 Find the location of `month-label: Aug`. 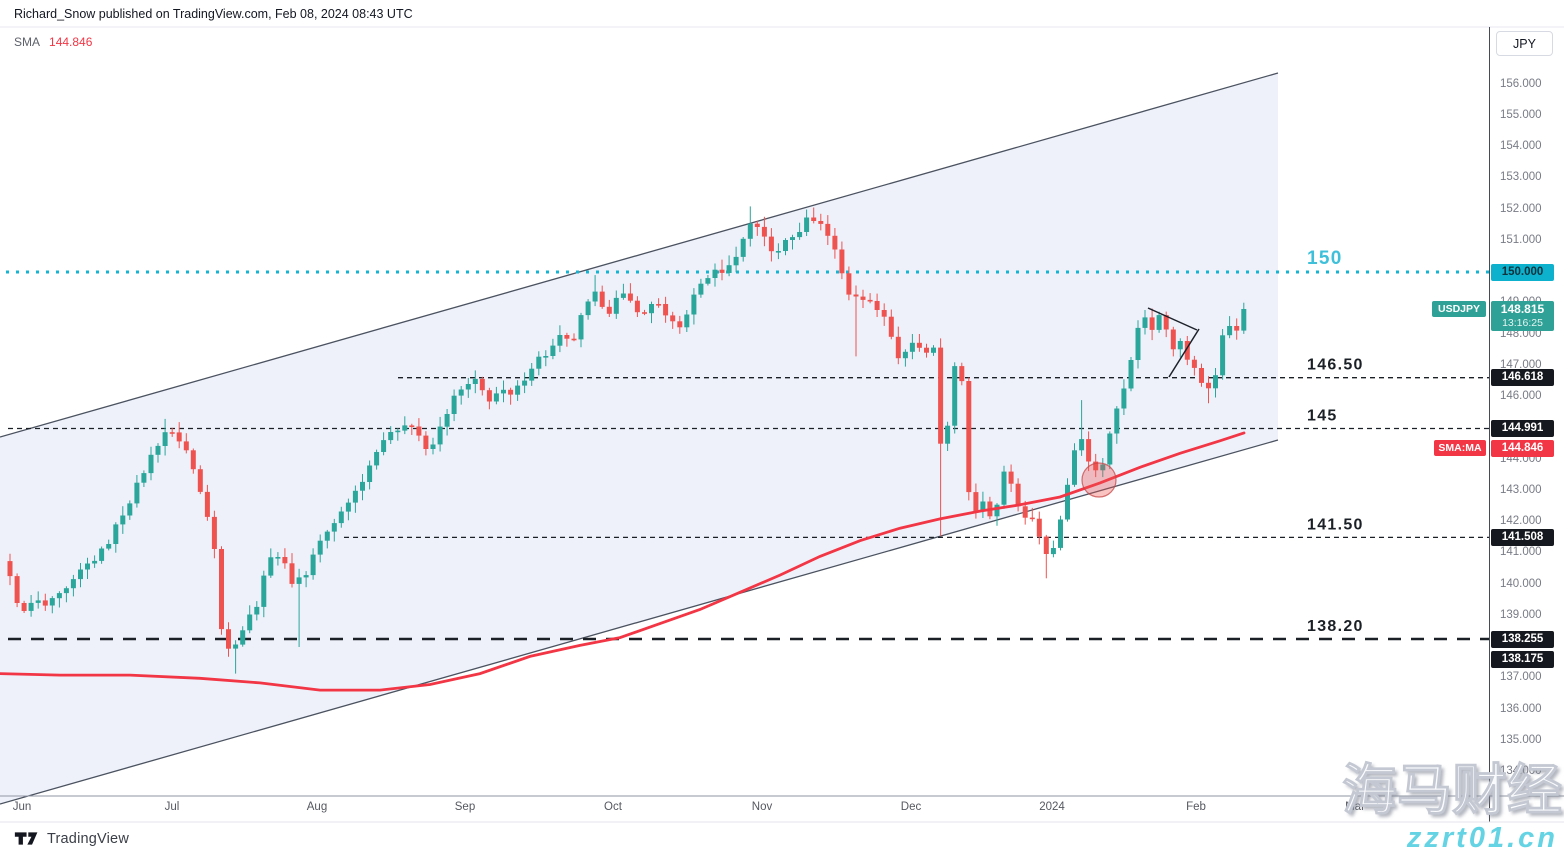

month-label: Aug is located at coordinates (317, 807).